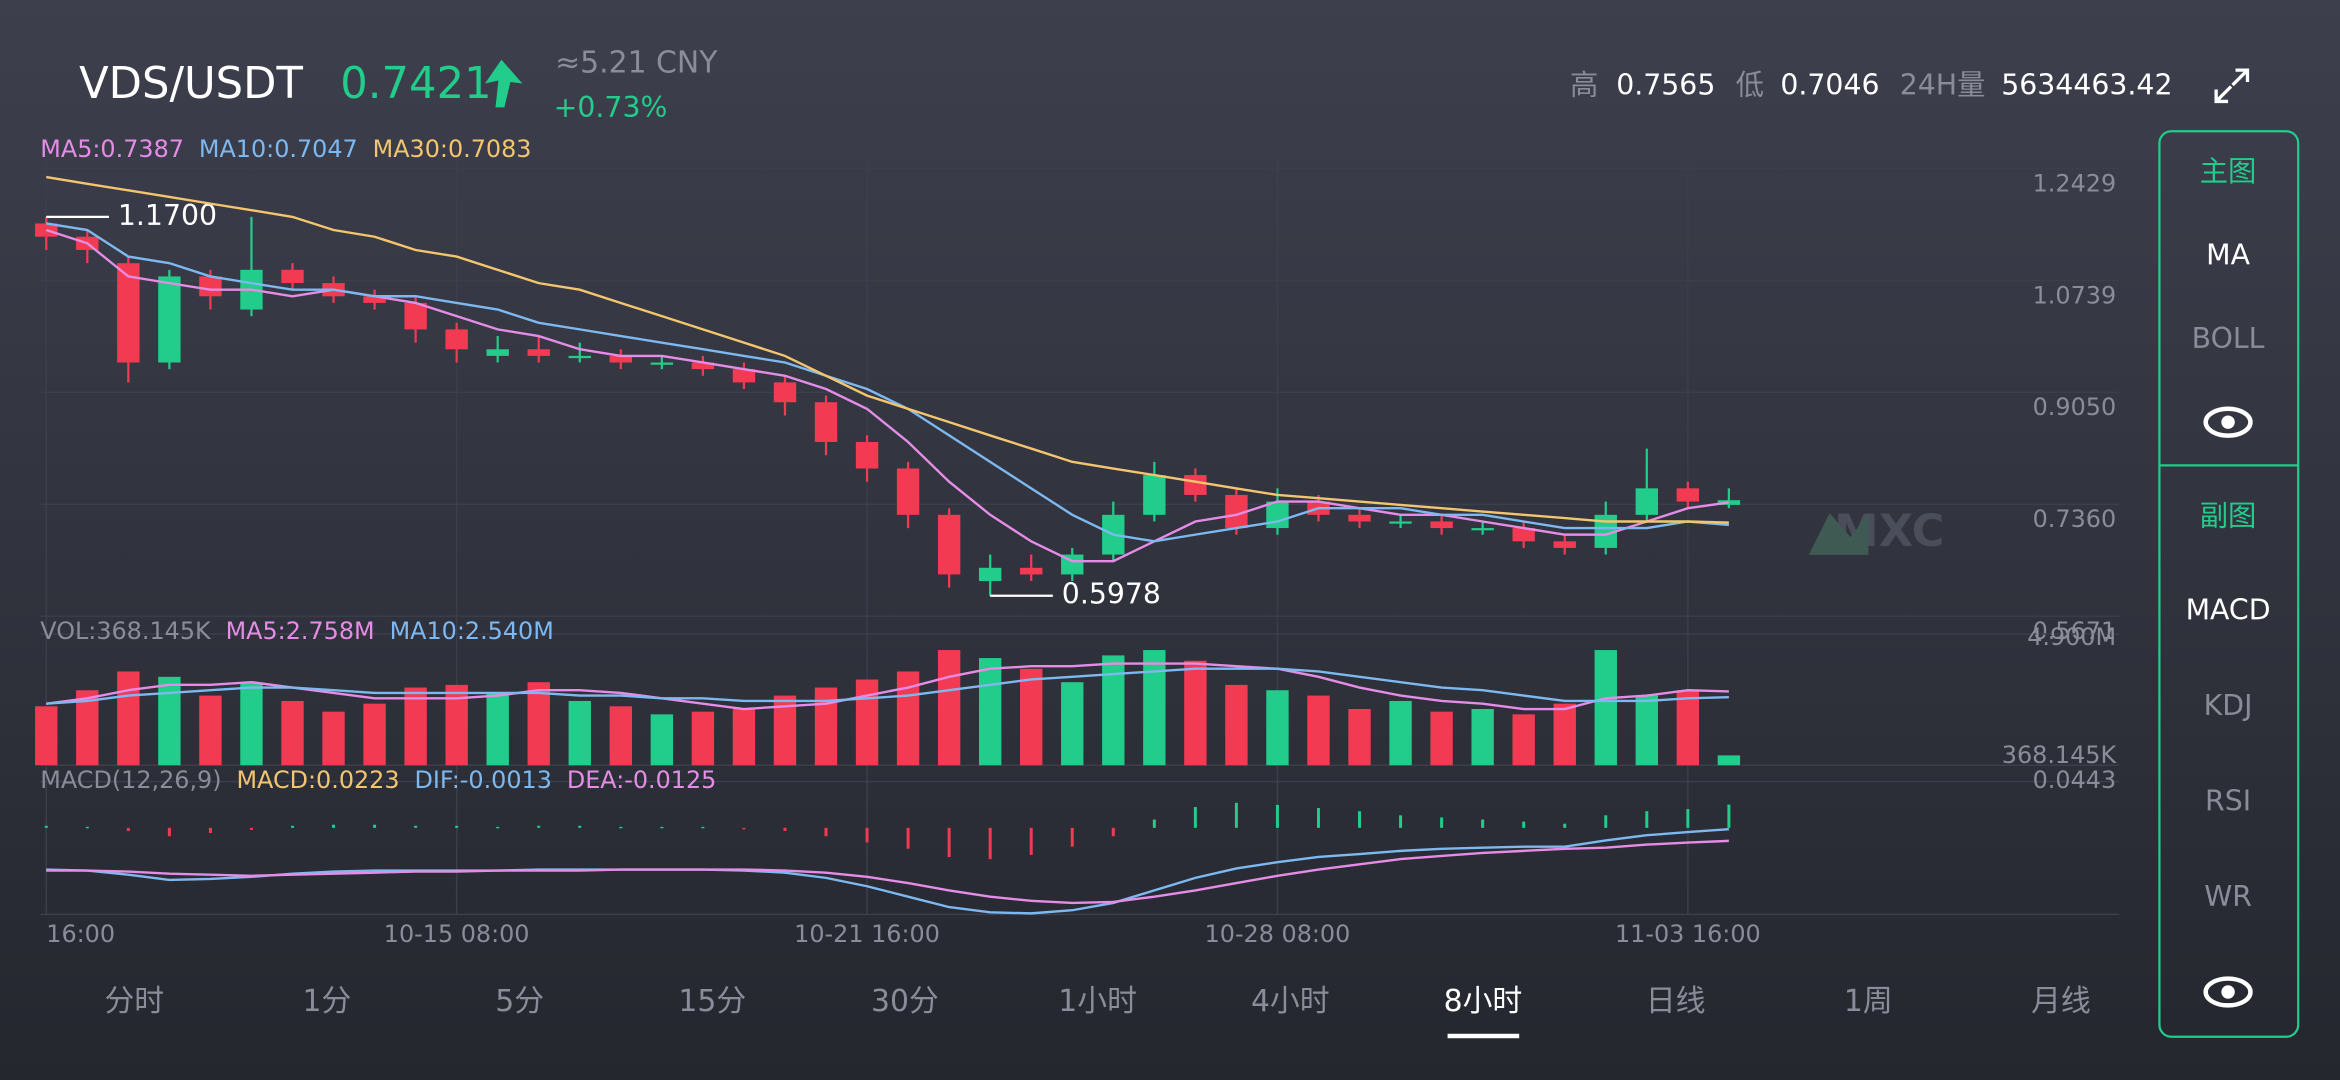  Describe the element at coordinates (905, 1001) in the screenshot. I see `interval-tab: 30分` at that location.